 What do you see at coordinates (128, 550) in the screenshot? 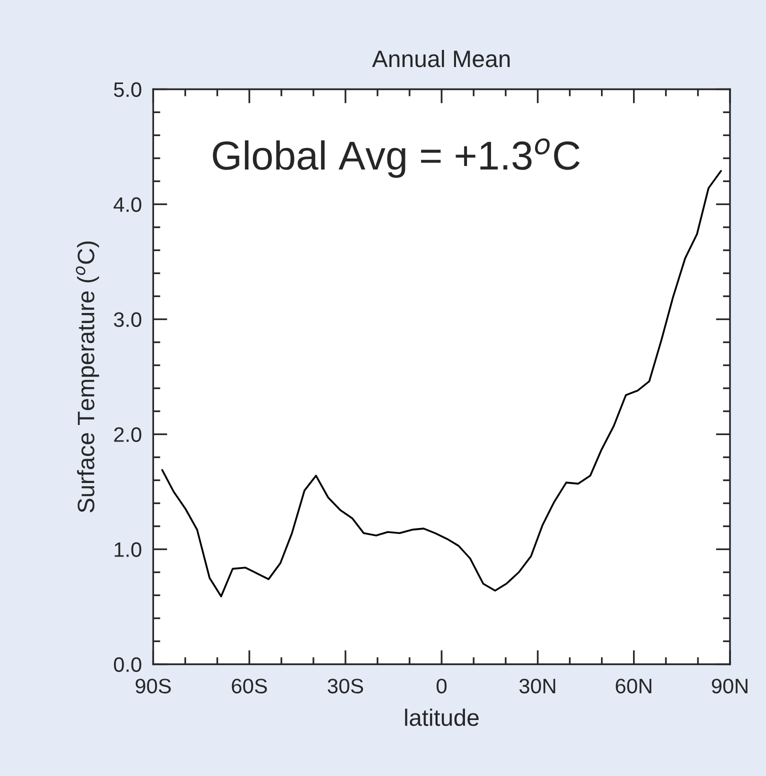
I see `y-tick-label: 1.0` at bounding box center [128, 550].